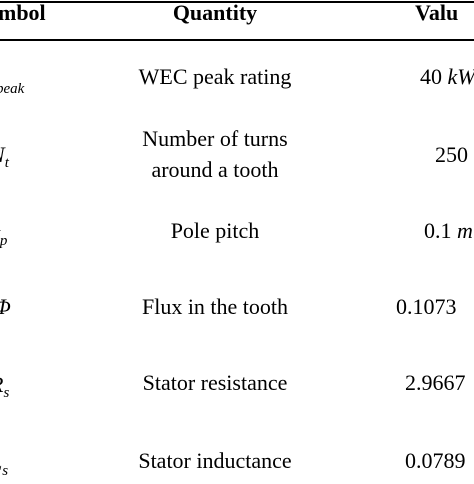  What do you see at coordinates (461, 76) in the screenshot?
I see `value-unit: kW` at bounding box center [461, 76].